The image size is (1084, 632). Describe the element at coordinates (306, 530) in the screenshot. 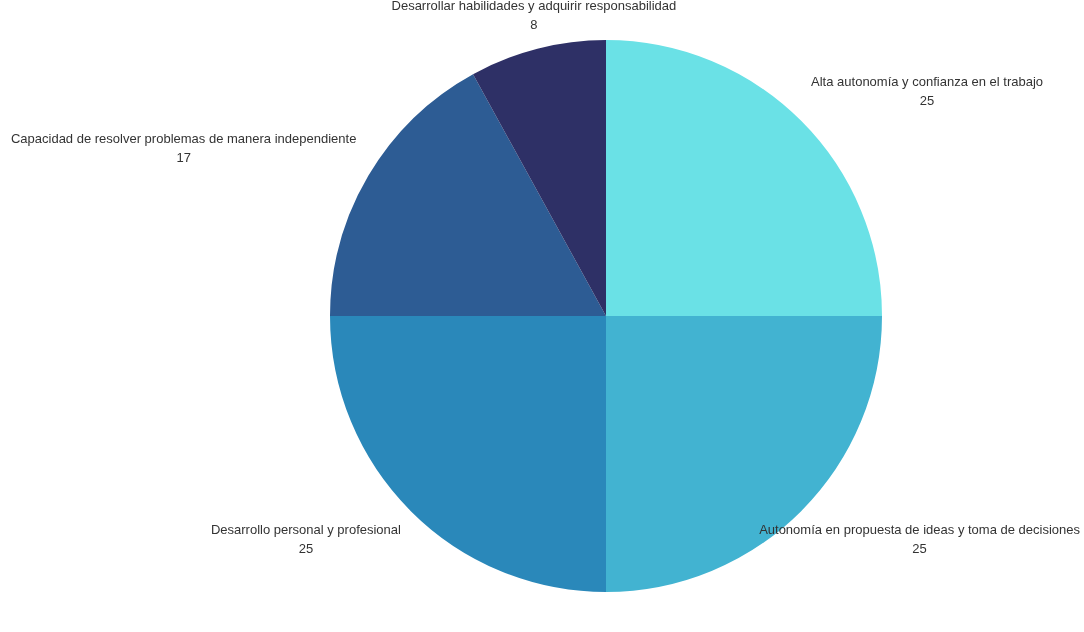

I see `slice-label: Desarrollo personal y profesional` at that location.